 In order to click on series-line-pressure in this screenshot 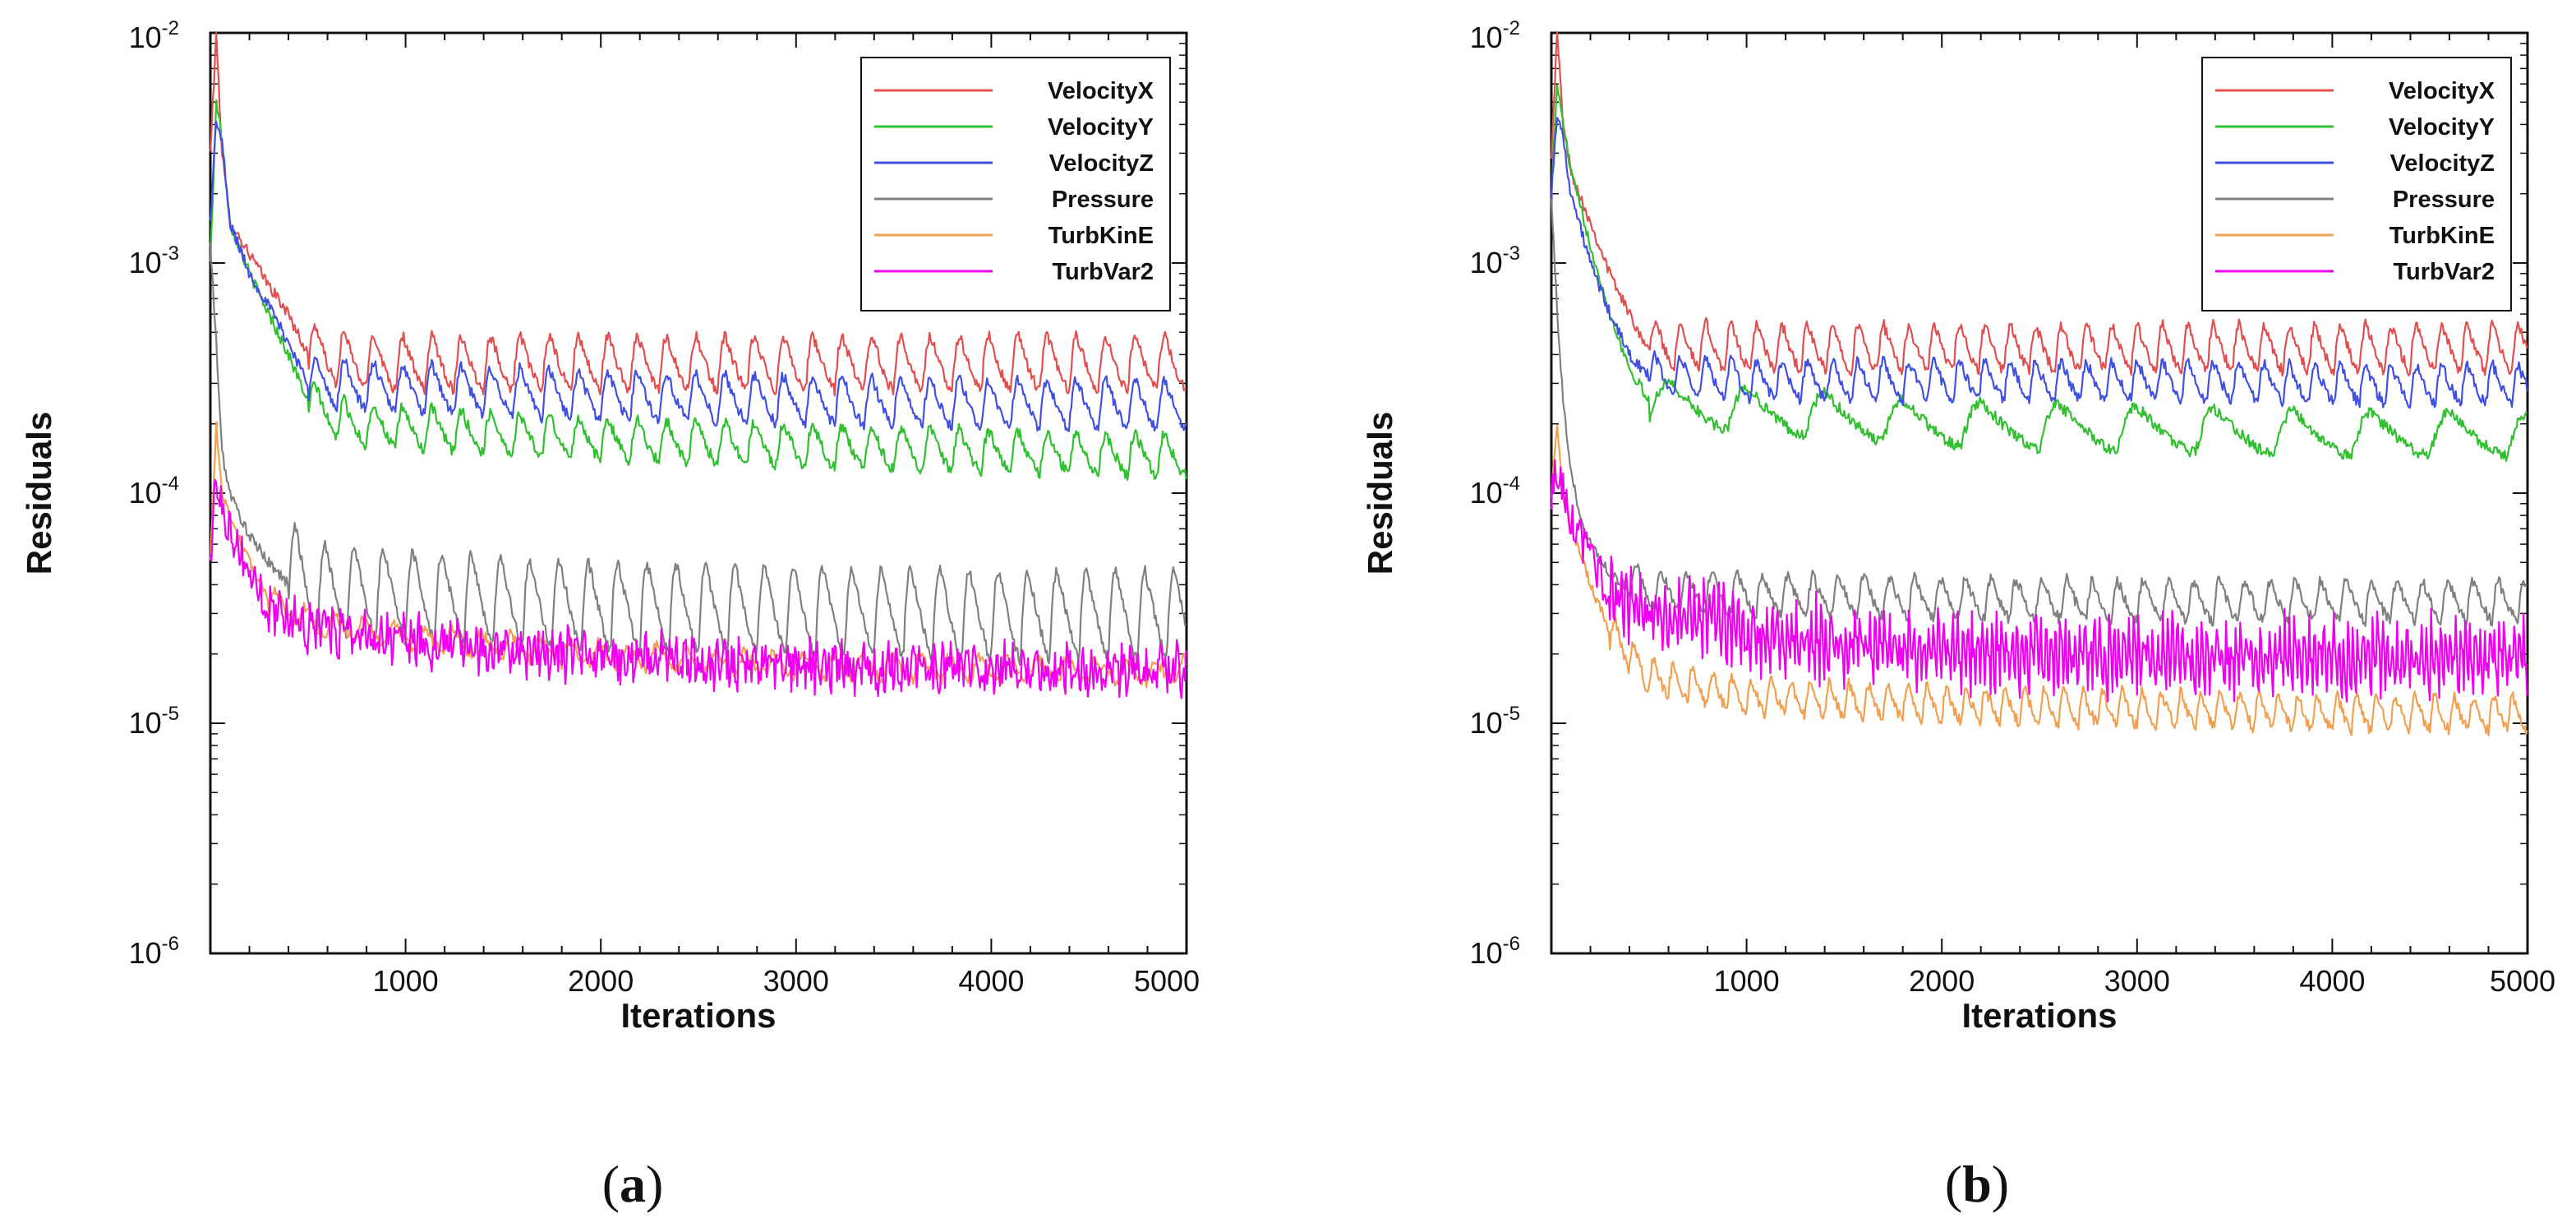, I will do `click(2039, 413)`.